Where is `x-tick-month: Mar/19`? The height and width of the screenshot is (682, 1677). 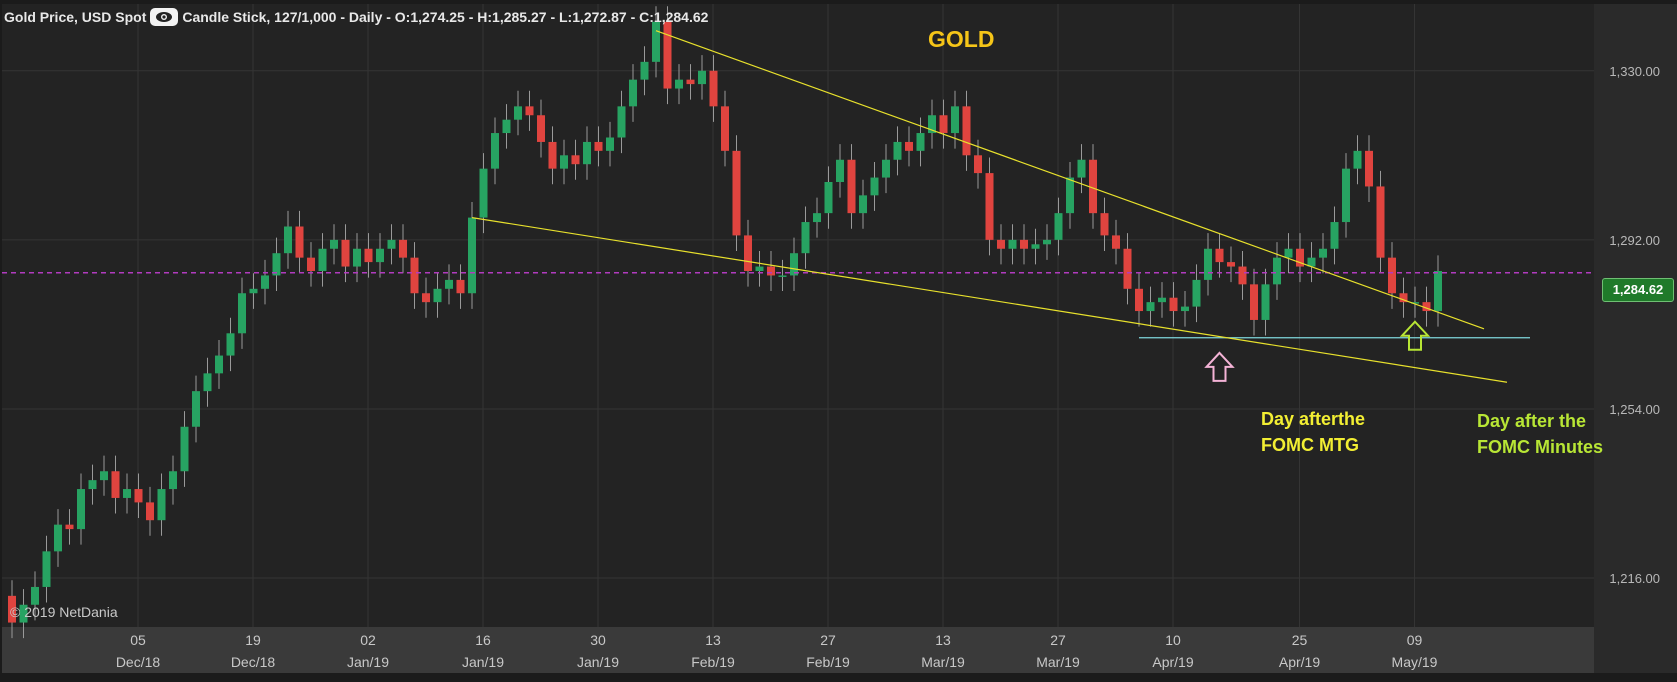 x-tick-month: Mar/19 is located at coordinates (943, 662).